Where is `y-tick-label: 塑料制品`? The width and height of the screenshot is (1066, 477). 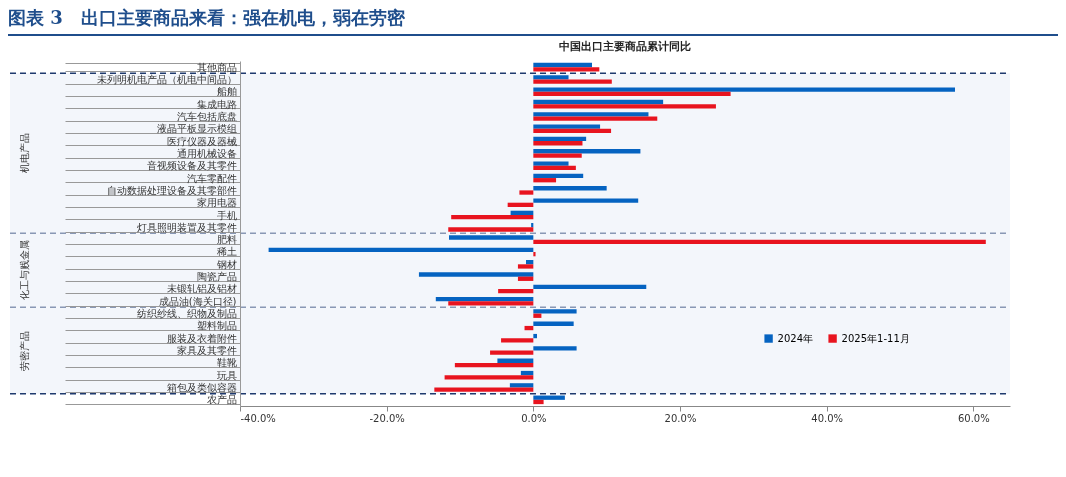 y-tick-label: 塑料制品 is located at coordinates (216, 326).